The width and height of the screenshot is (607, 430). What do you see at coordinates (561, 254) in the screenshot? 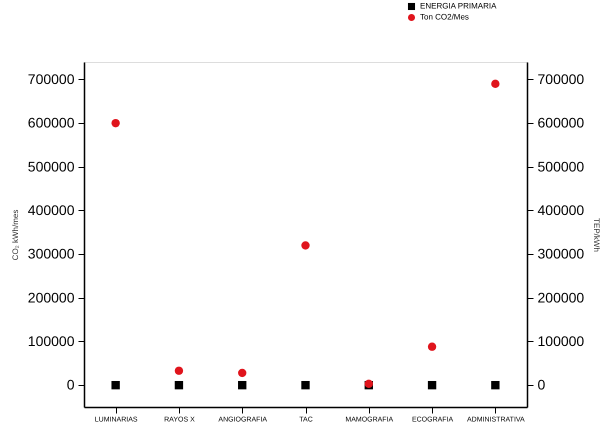
I see `y2-tick-label: 300000` at bounding box center [561, 254].